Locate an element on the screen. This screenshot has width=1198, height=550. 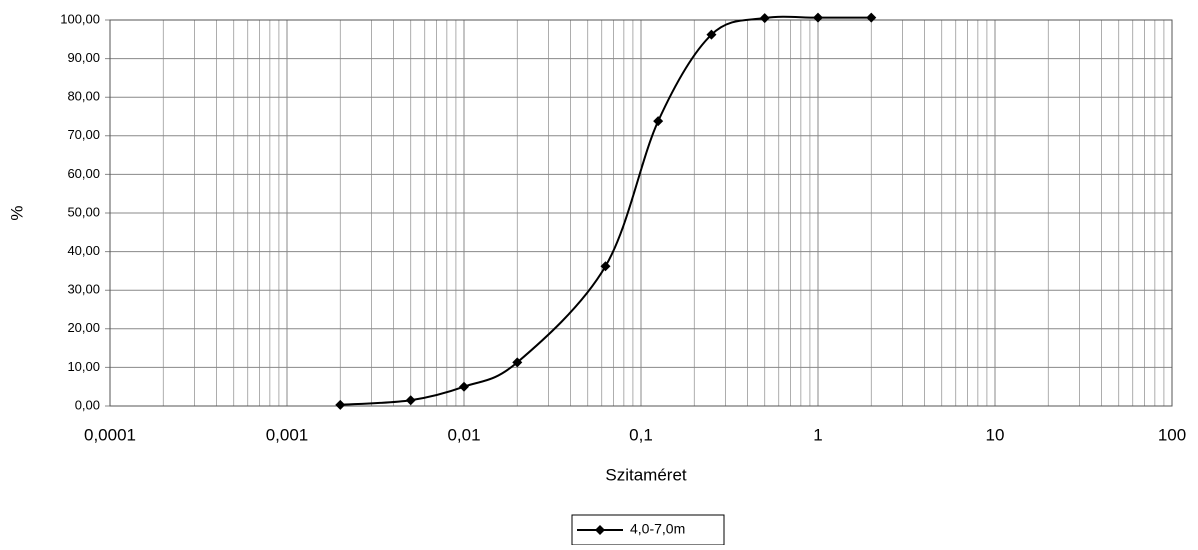
y-tick-label: 90,00 is located at coordinates (83, 57).